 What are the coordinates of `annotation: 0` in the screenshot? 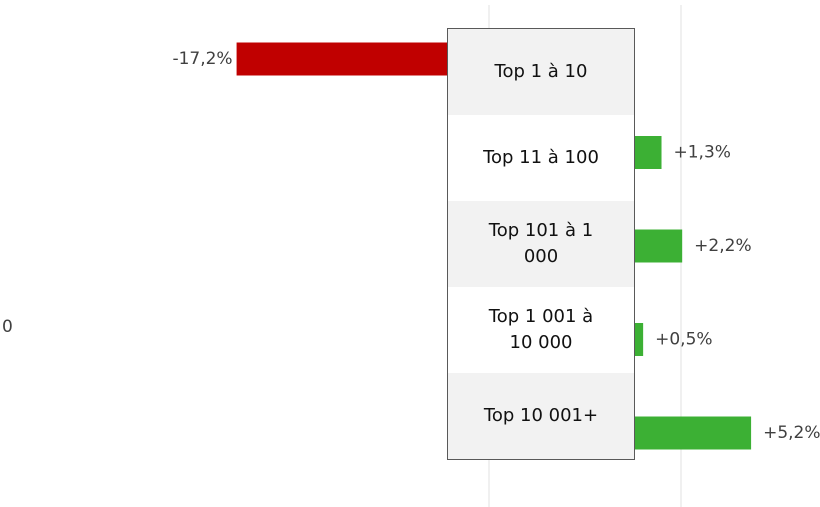 It's located at (7, 327).